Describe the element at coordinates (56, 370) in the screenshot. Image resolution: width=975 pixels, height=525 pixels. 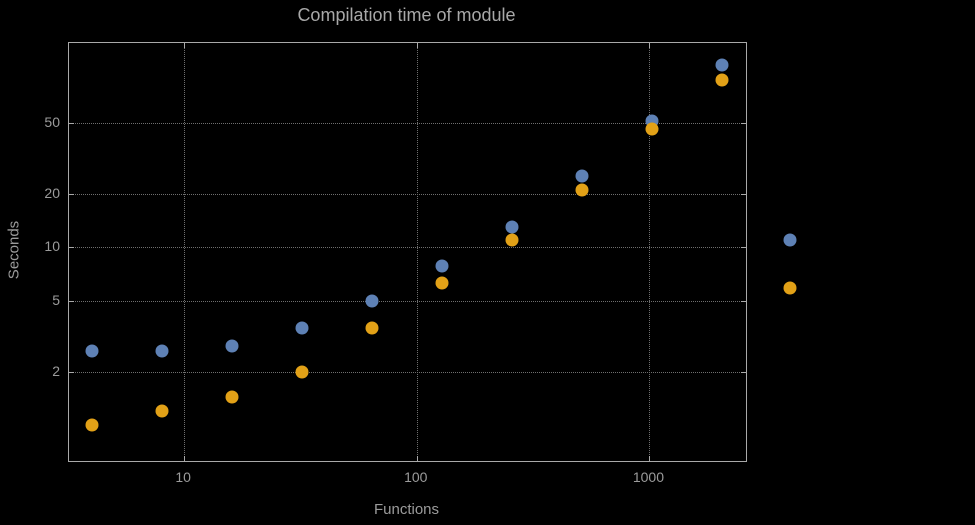
I see `y-tick-label: 2` at that location.